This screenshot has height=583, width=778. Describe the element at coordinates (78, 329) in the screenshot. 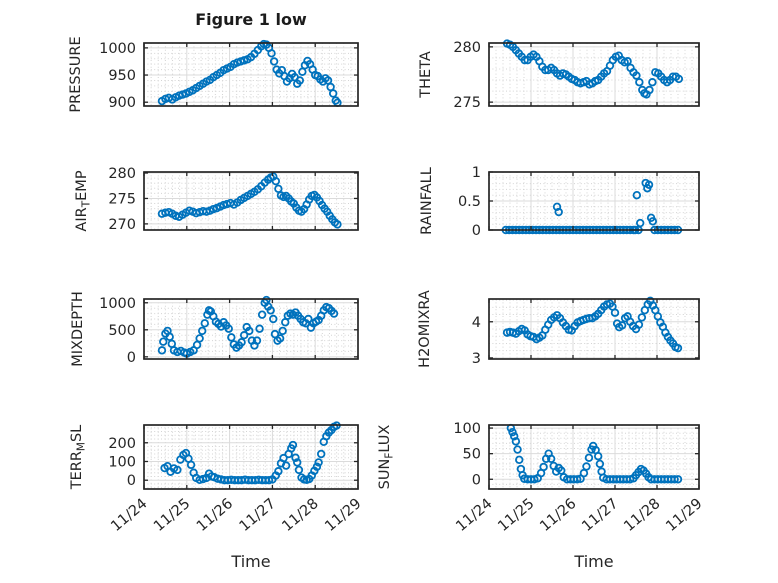

I see `y-axis-label: MIXDEPTH` at that location.